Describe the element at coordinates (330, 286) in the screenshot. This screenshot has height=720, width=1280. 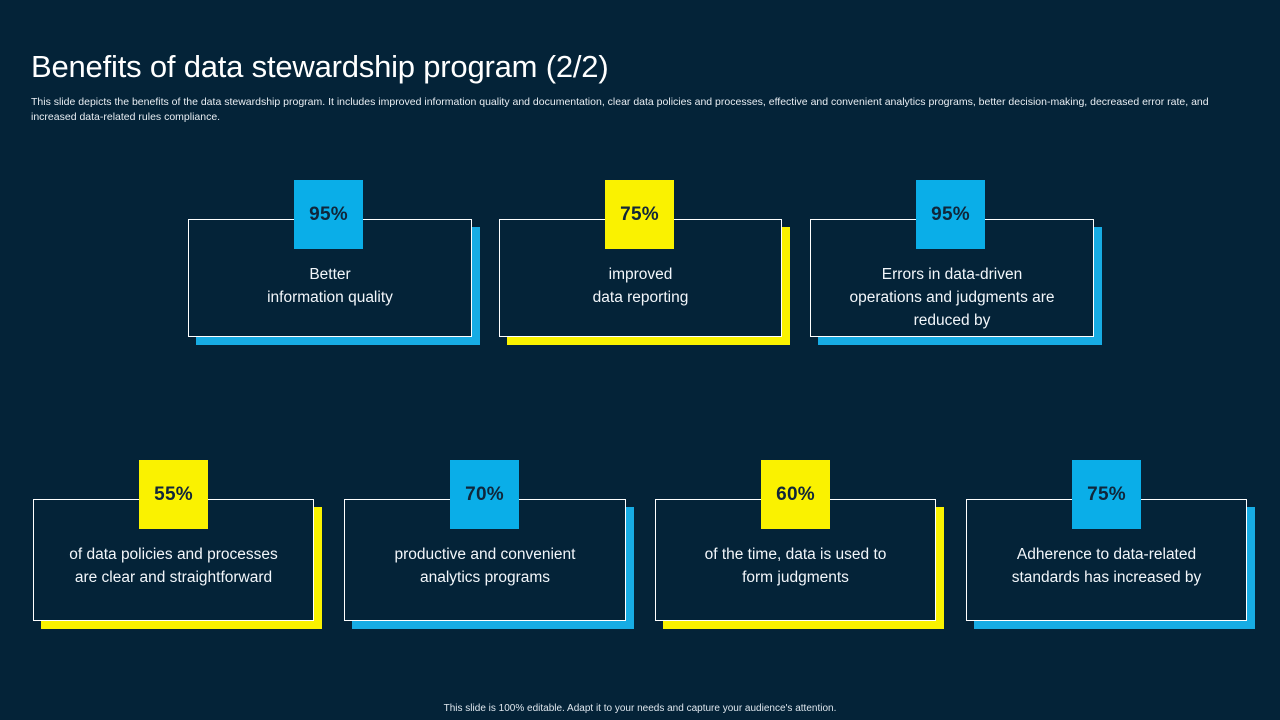
I see `card-description: Better information quality` at that location.